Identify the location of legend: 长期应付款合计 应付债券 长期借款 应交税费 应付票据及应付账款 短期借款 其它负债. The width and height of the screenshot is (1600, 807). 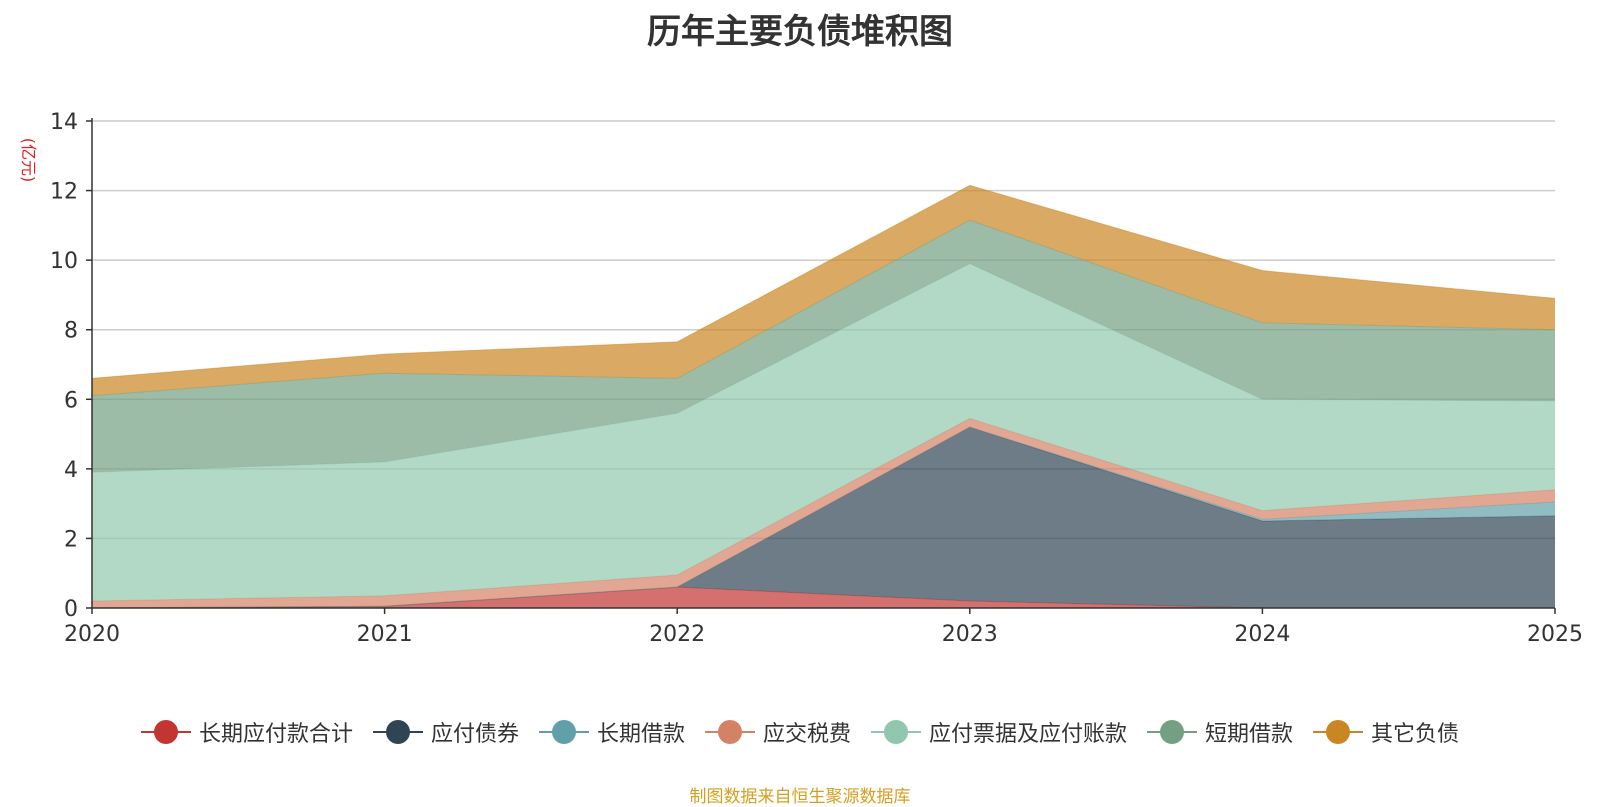
(800, 732).